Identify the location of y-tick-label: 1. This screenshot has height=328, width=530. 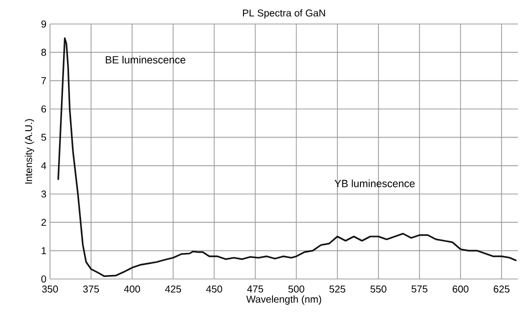
(44, 250).